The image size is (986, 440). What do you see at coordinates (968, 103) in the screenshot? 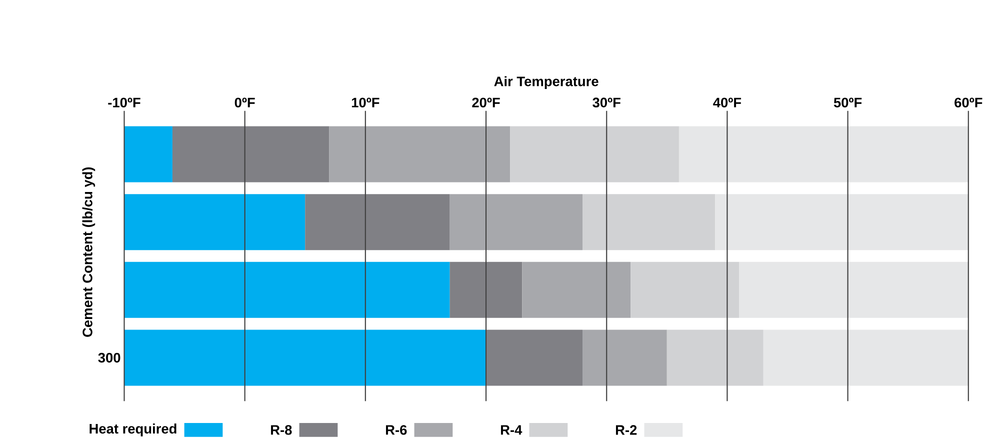
I see `x-tick-label: 60ºF` at bounding box center [968, 103].